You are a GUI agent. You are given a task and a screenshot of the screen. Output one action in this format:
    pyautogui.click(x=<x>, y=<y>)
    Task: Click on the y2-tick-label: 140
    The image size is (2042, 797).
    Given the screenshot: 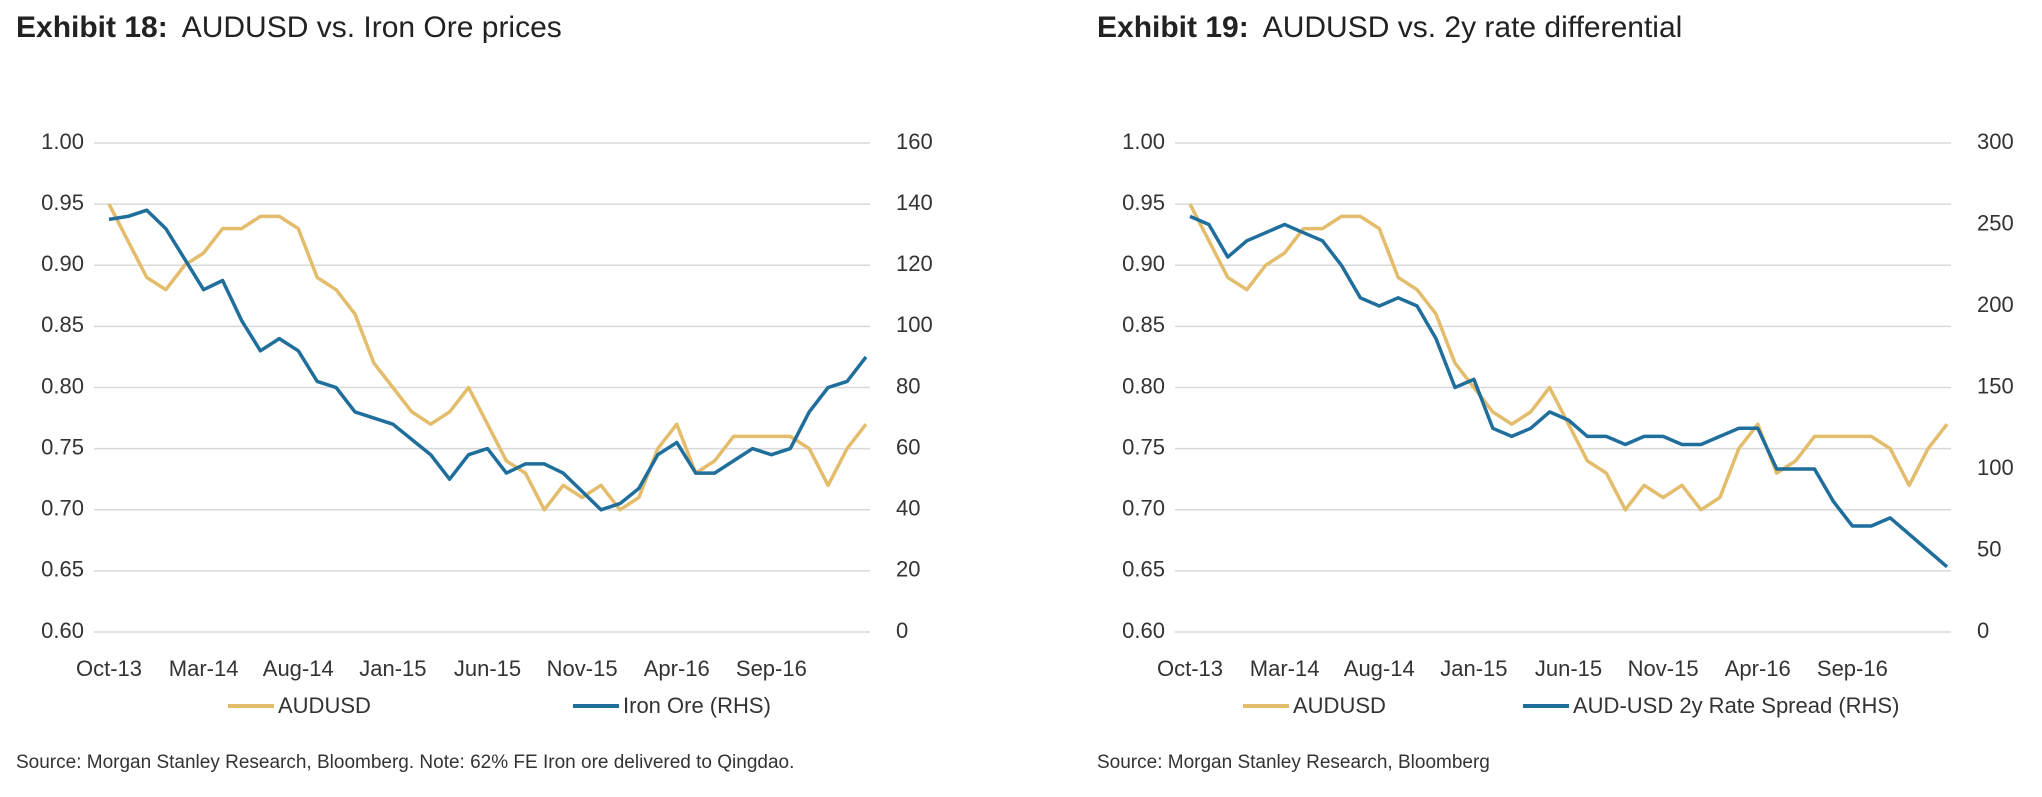 What is the action you would take?
    pyautogui.click(x=914, y=202)
    